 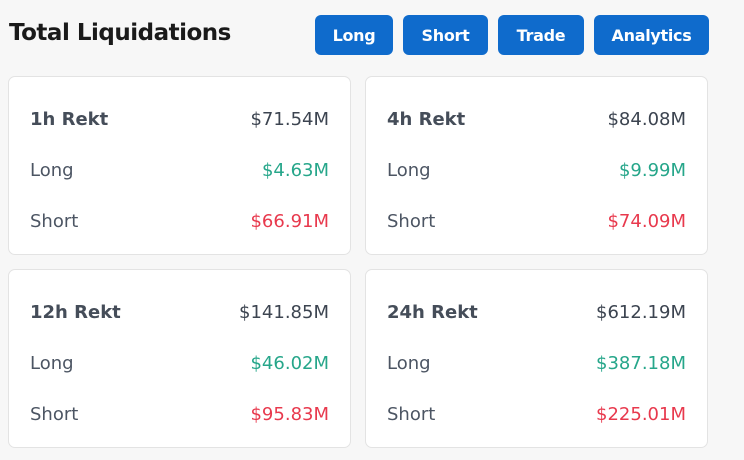 I want to click on trade-button: Trade, so click(x=541, y=35).